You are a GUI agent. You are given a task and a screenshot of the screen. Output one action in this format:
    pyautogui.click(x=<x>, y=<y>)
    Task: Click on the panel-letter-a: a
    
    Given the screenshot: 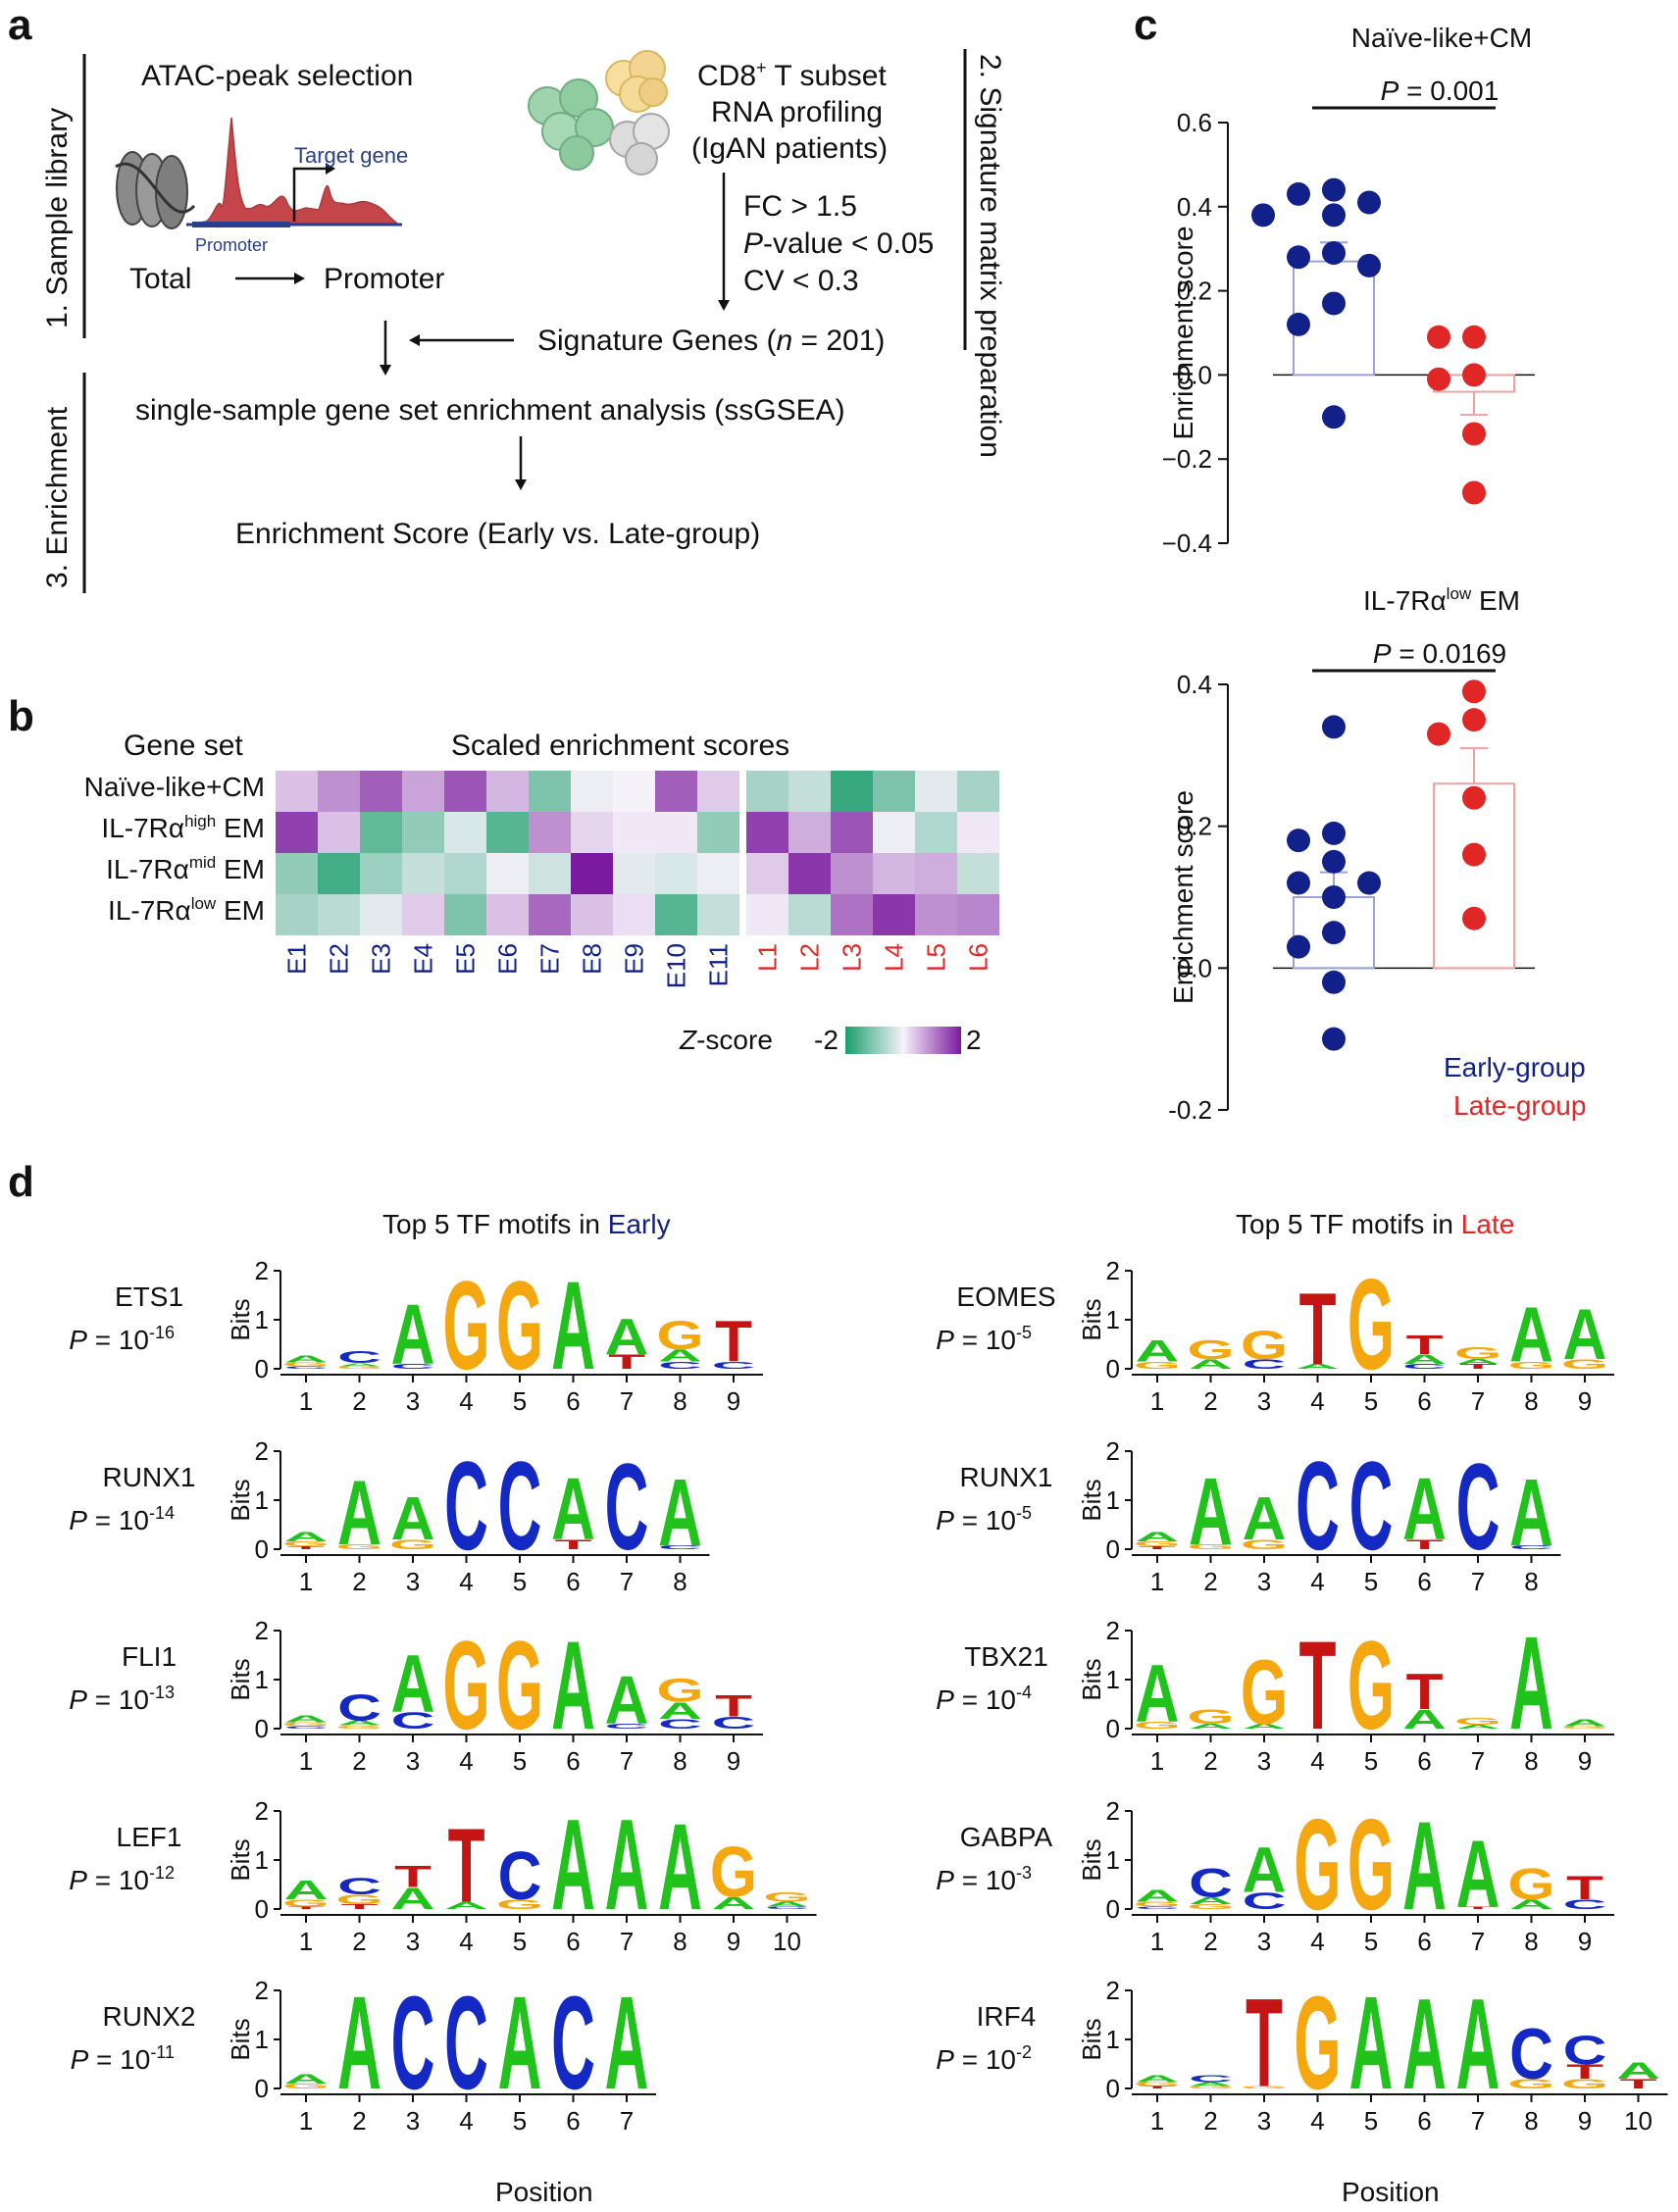 What is the action you would take?
    pyautogui.click(x=20, y=25)
    